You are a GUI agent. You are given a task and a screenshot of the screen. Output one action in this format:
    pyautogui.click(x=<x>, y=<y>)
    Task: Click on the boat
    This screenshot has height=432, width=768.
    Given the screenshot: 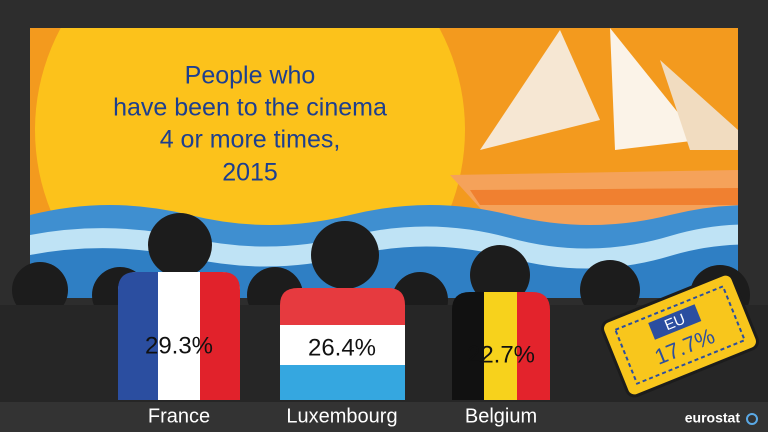 What is the action you would take?
    pyautogui.click(x=604, y=196)
    